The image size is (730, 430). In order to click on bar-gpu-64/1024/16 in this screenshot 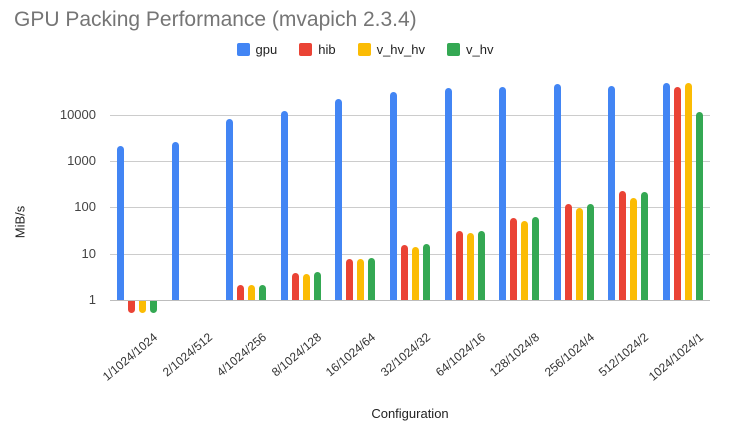, I will do `click(448, 193)`.